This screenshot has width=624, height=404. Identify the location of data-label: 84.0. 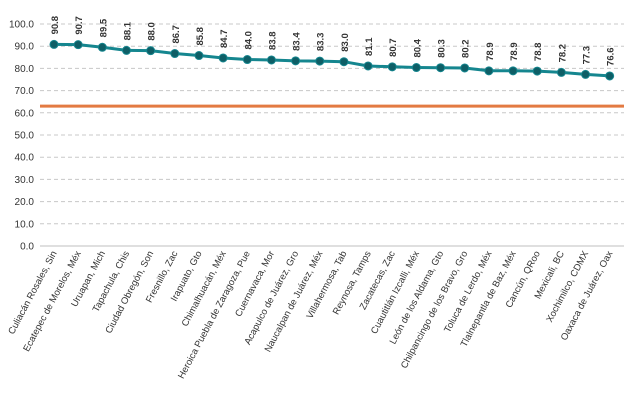
(248, 40).